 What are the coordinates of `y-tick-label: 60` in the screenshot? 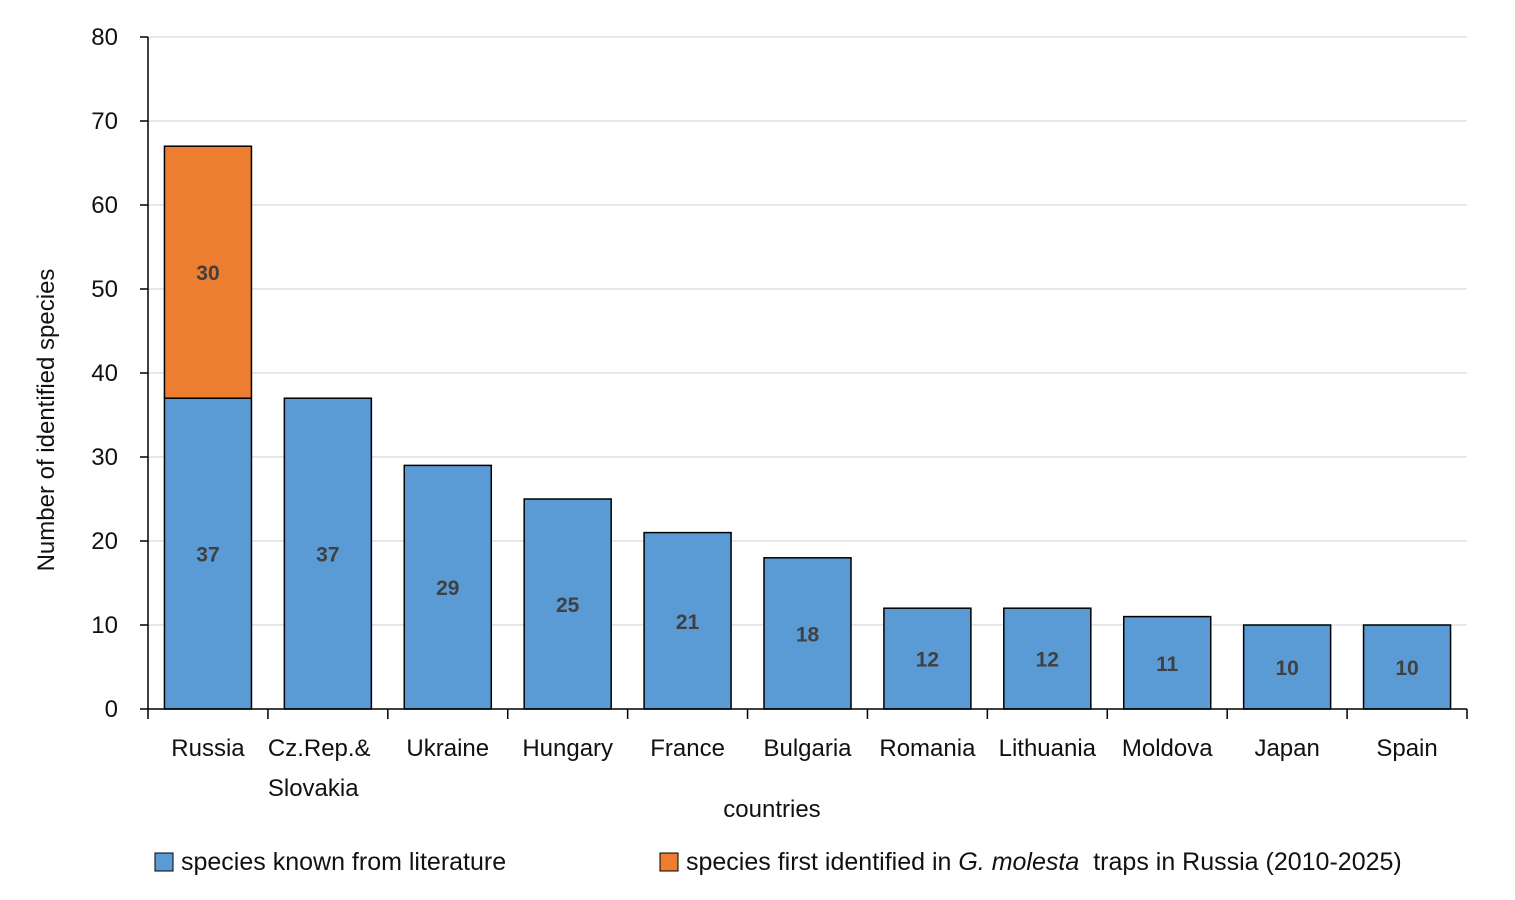 It's located at (104, 205).